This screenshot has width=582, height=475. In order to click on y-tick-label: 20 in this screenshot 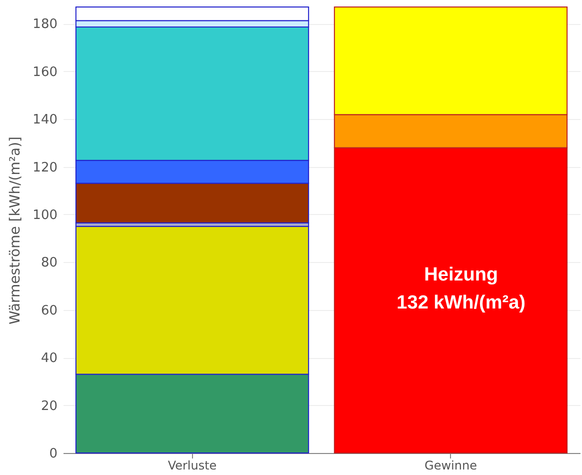, I will do `click(49, 406)`.